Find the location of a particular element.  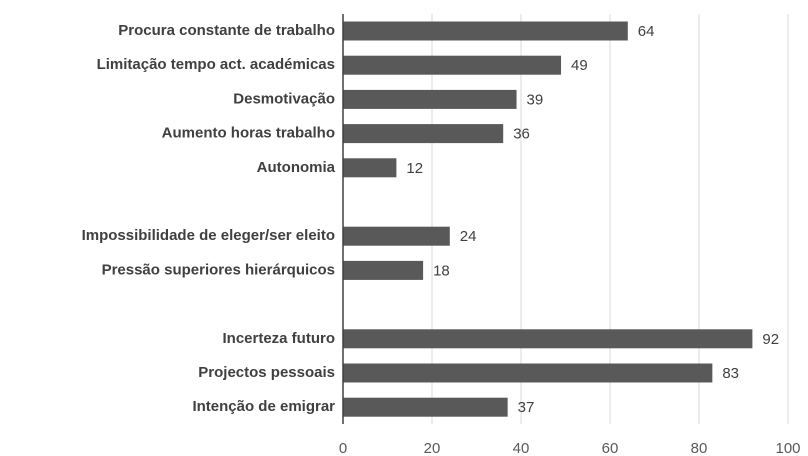

value-label: 64 is located at coordinates (646, 31).